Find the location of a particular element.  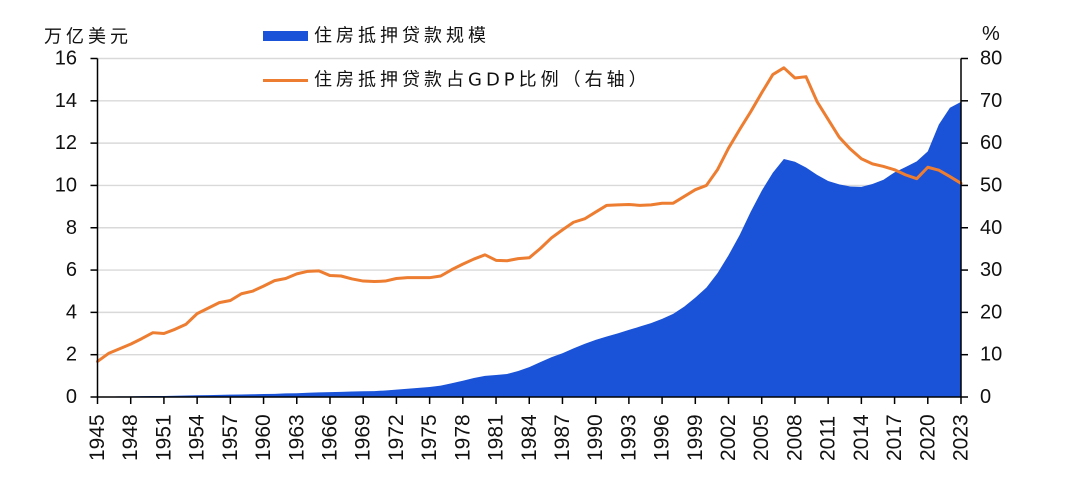

left-axis-tick-label: 14 is located at coordinates (66, 101).